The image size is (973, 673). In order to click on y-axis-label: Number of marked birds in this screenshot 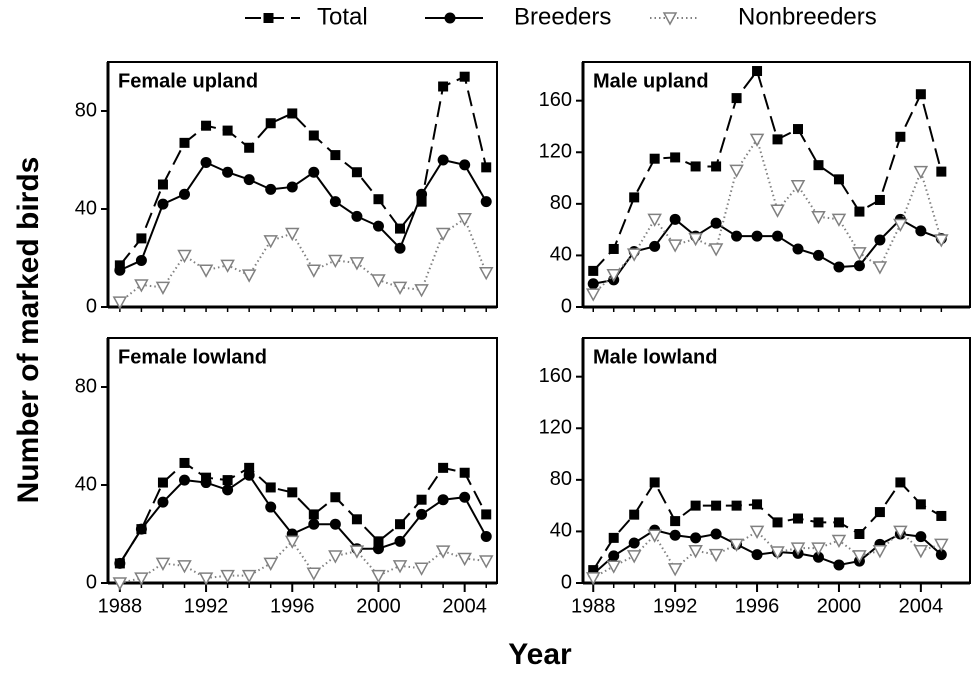, I will do `click(28, 330)`.